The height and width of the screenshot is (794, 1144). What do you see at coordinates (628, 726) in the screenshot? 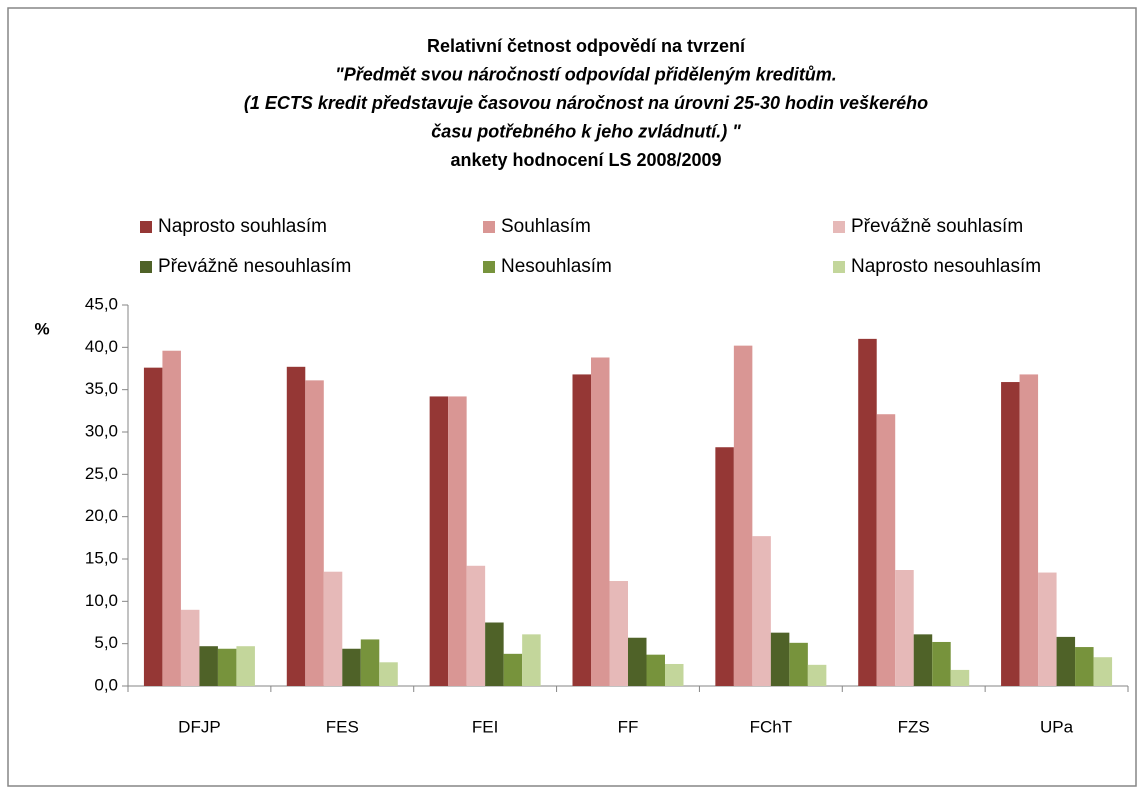
I see `x-tick-label: FF` at bounding box center [628, 726].